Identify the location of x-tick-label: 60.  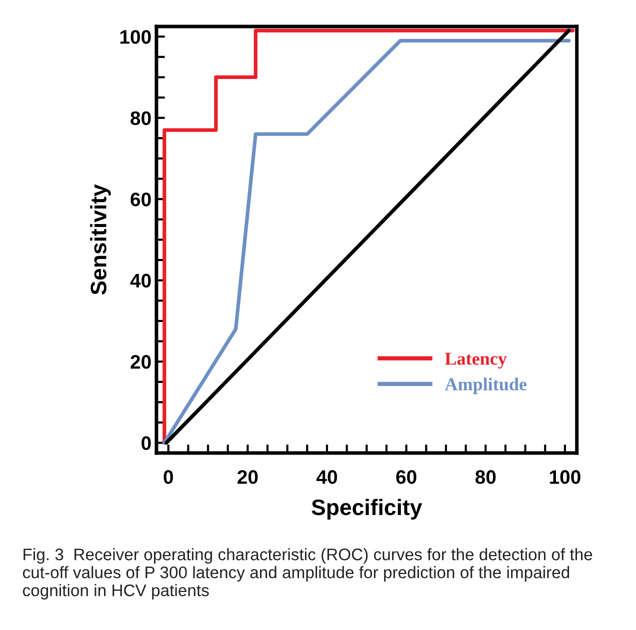
(406, 477).